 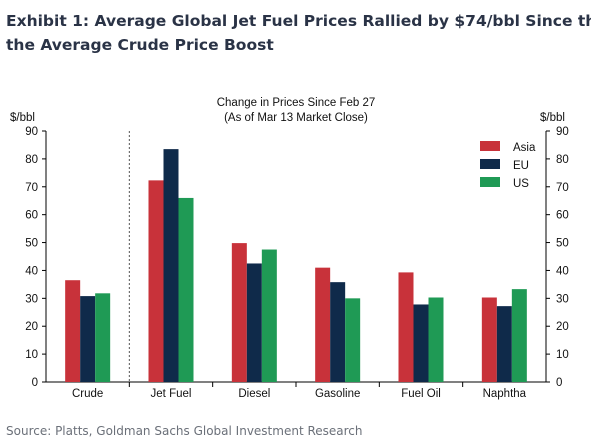 I want to click on bar-asia-fuel-oil, so click(x=406, y=327).